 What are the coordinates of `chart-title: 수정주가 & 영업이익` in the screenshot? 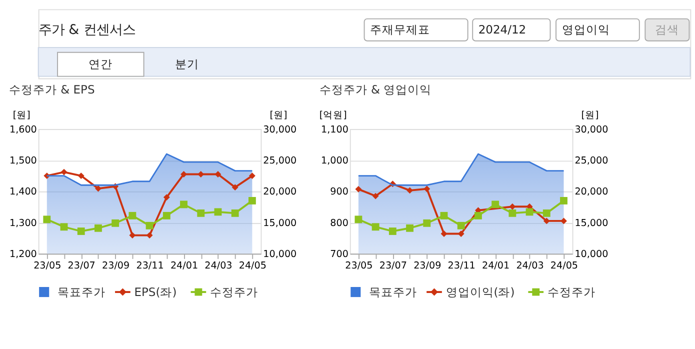 It's located at (375, 89).